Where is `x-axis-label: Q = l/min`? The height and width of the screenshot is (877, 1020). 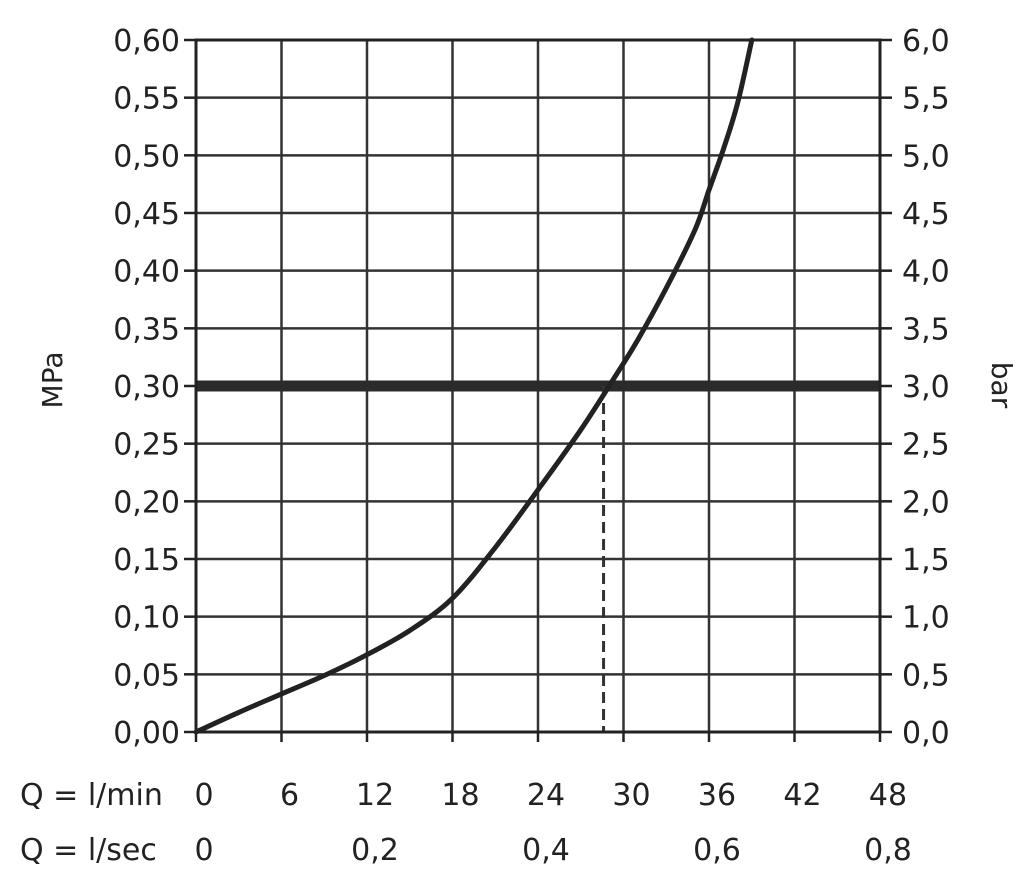
x-axis-label: Q = l/min is located at coordinates (91, 795).